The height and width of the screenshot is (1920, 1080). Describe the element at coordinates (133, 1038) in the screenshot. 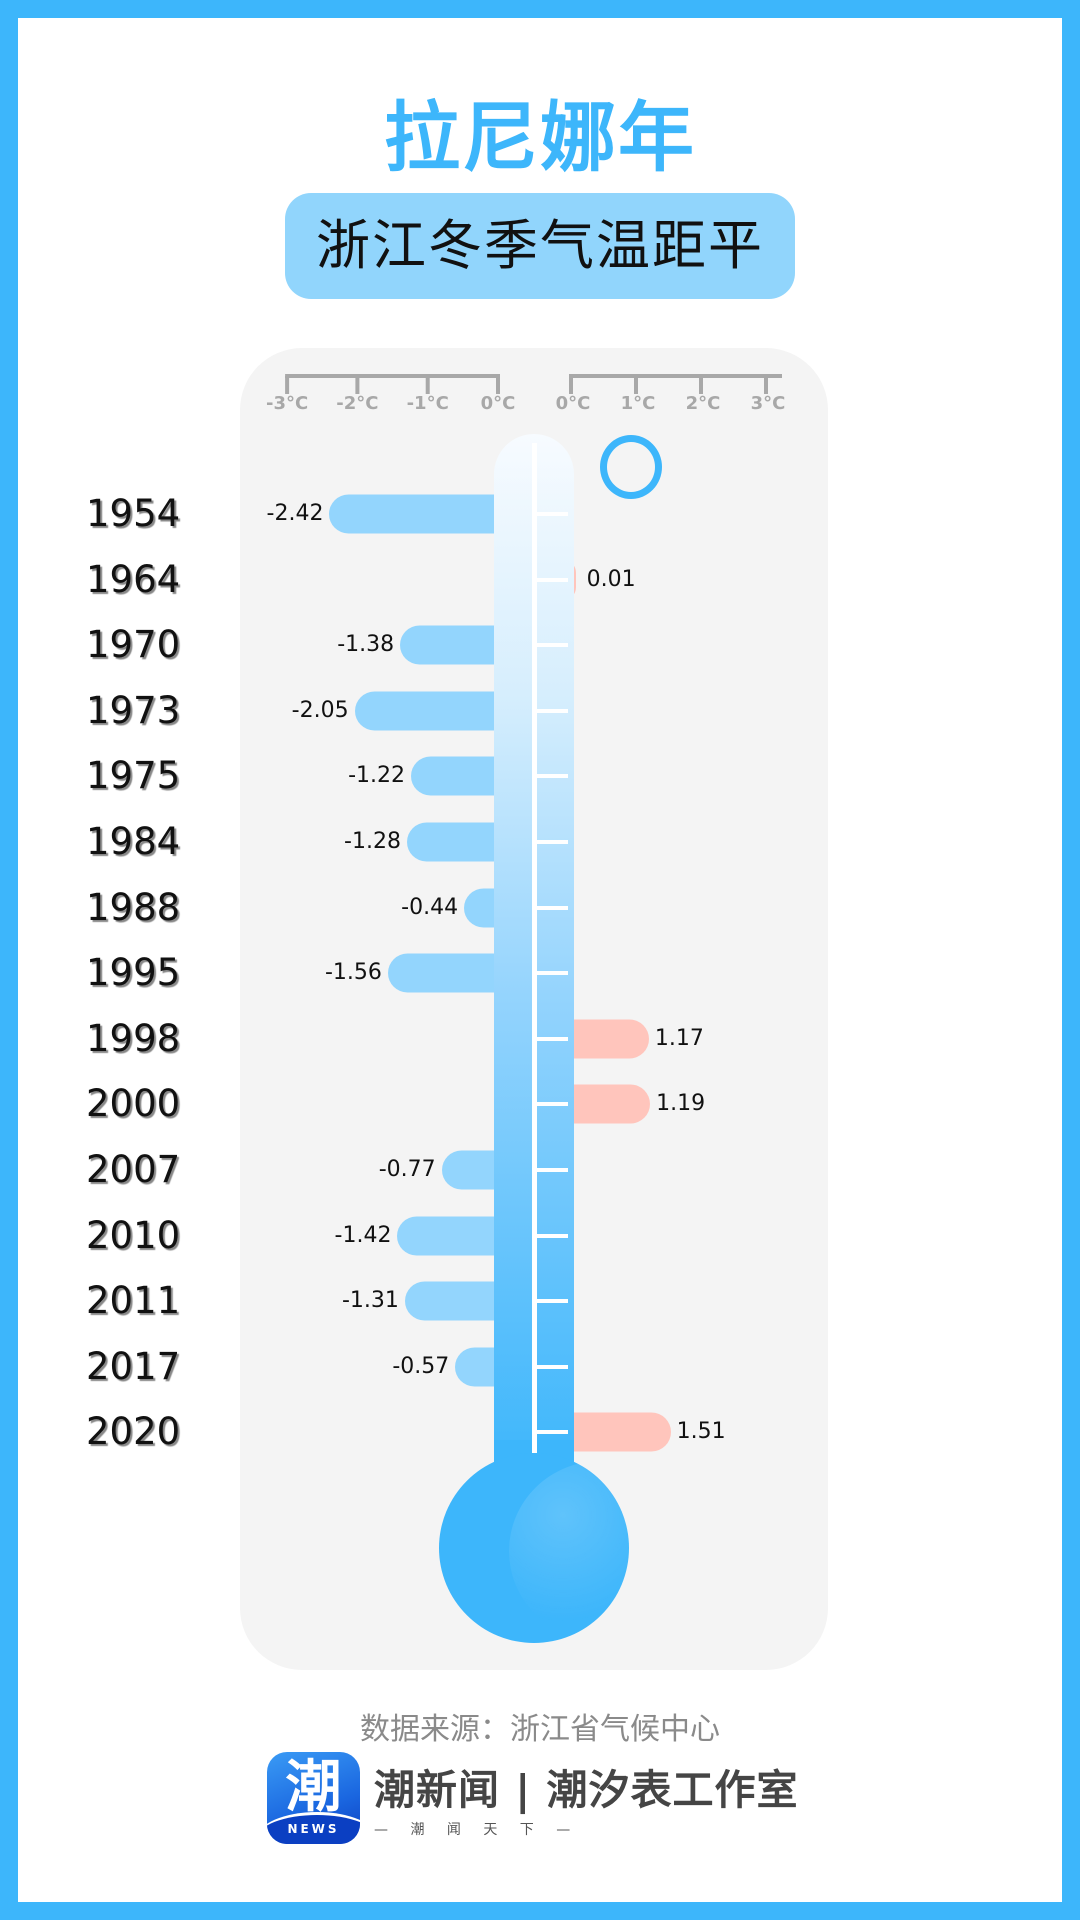

I see `year-label: 1998` at that location.